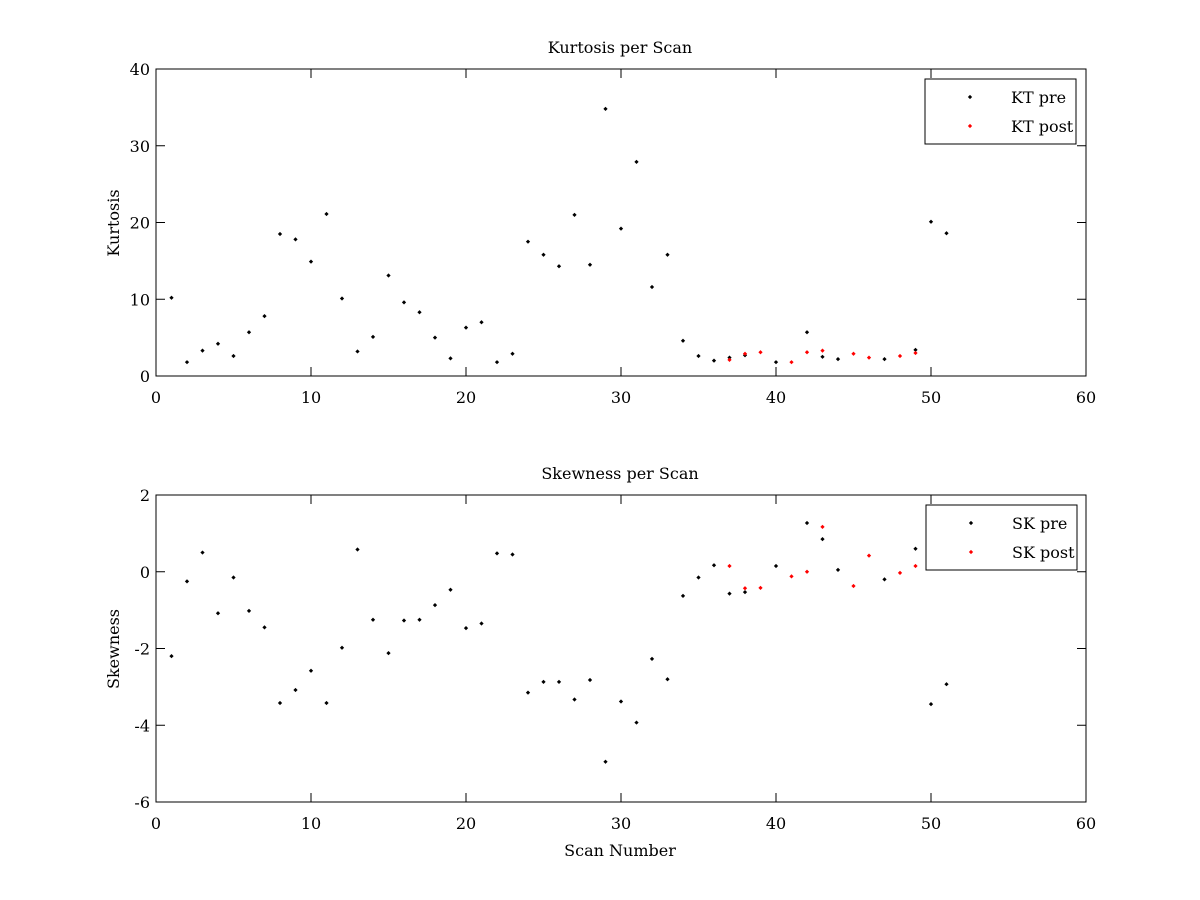  Describe the element at coordinates (1039, 523) in the screenshot. I see `skewness-legend-label-sk-pre: SK pre` at that location.